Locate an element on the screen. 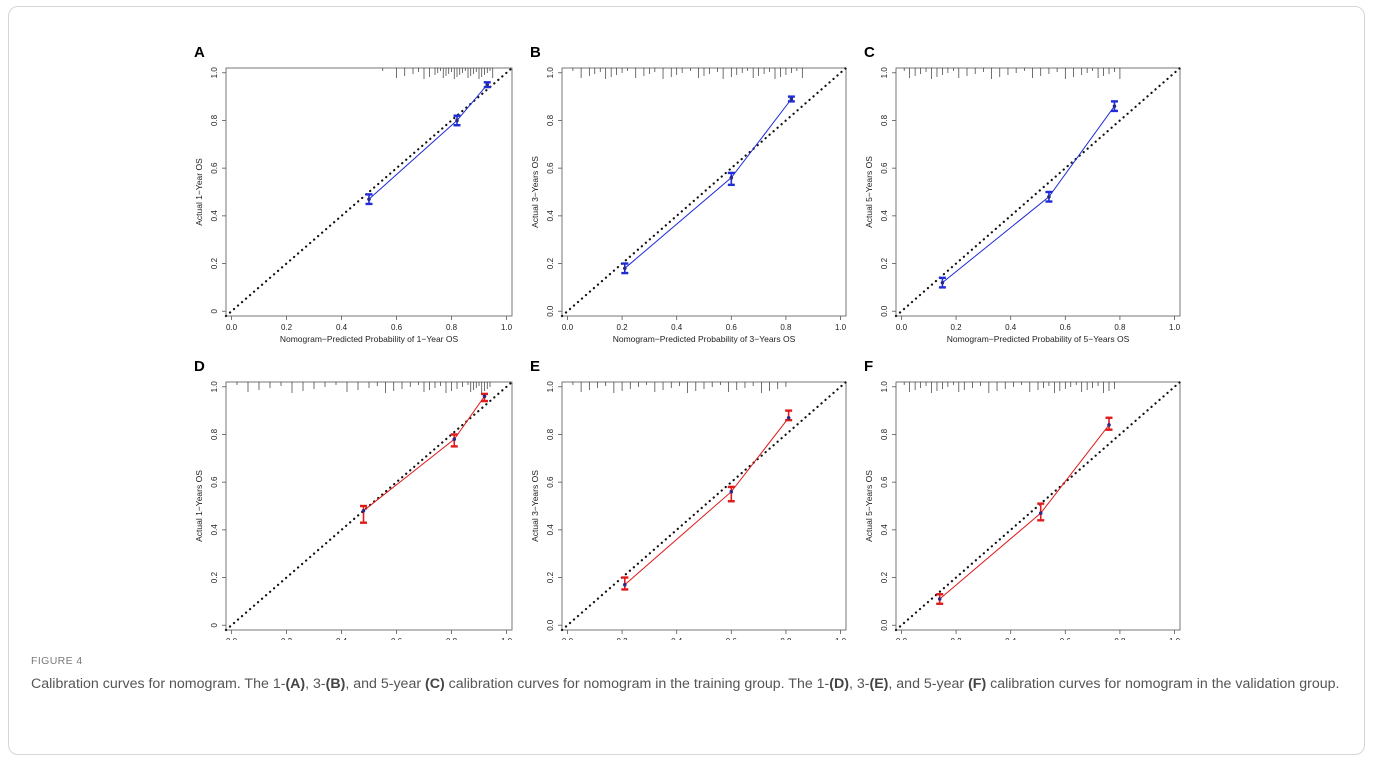  caption-panel-ref: (B) is located at coordinates (335, 684).